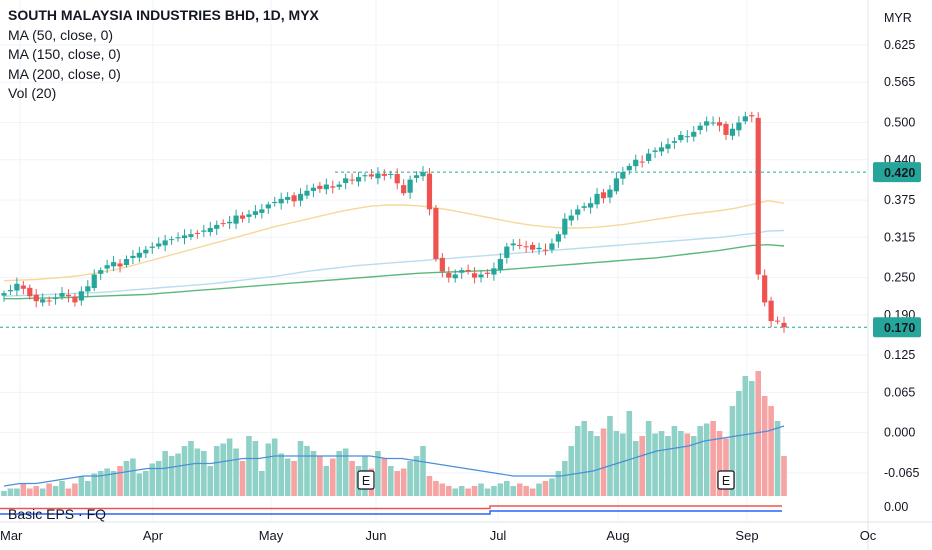  Describe the element at coordinates (61, 34) in the screenshot. I see `legend-ma50: MA (50, close, 0)` at that location.